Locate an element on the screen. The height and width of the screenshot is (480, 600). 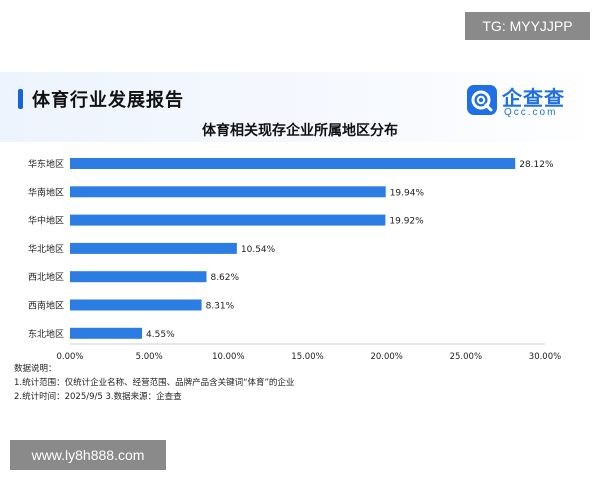
data-label: 8.62% is located at coordinates (224, 278).